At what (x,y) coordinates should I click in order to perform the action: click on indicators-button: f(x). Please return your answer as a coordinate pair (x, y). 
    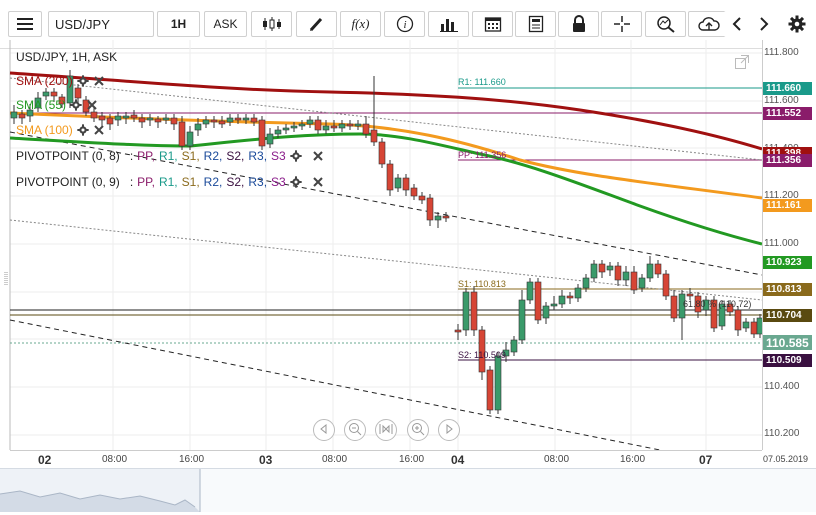
    Looking at the image, I should click on (360, 24).